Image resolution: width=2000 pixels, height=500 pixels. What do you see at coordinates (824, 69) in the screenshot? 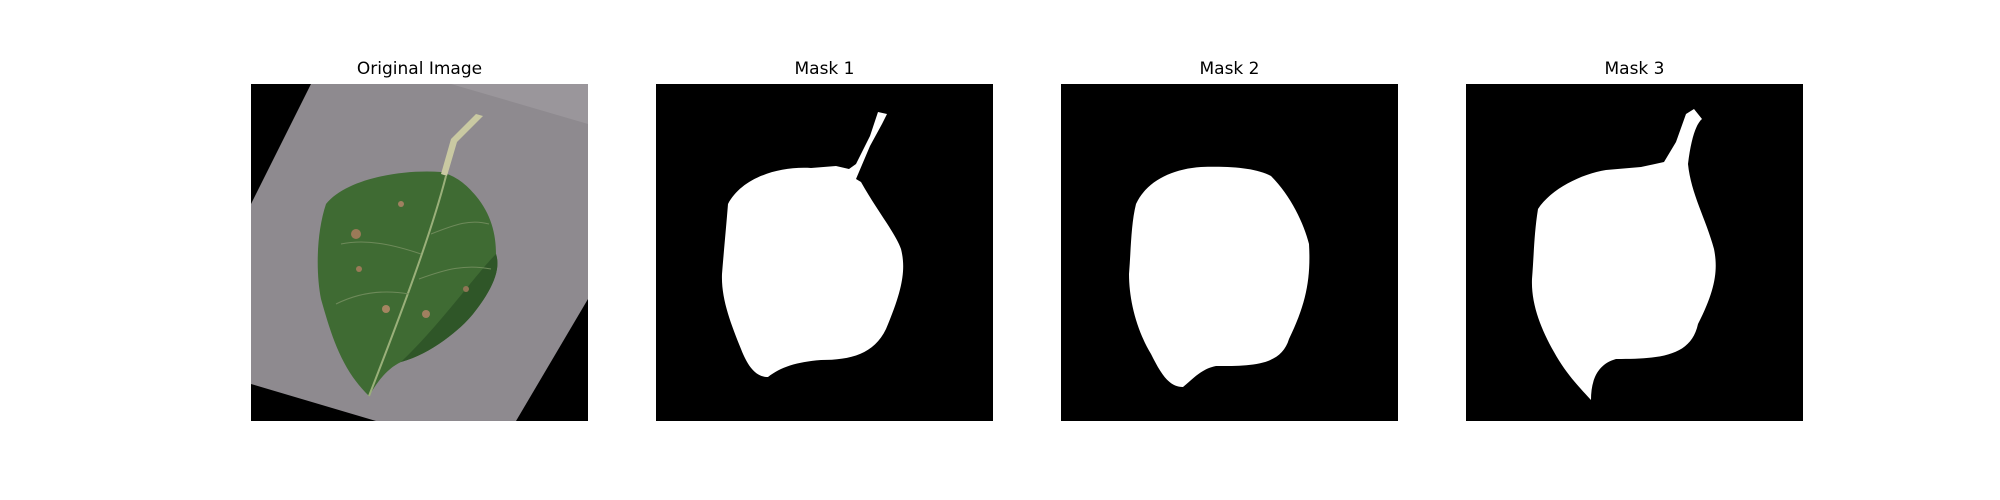
I see `panel-title: Mask 1` at bounding box center [824, 69].